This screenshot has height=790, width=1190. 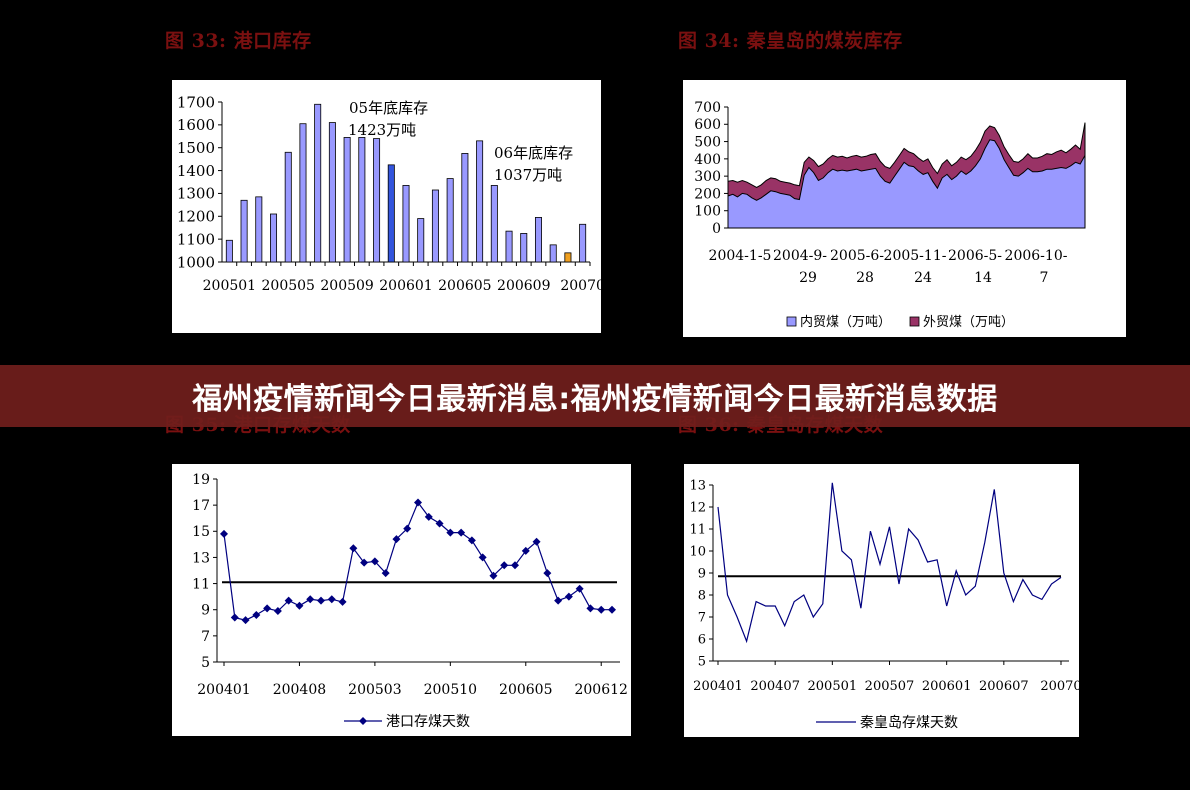 What do you see at coordinates (889, 563) in the screenshot?
I see `qhd-days-line` at bounding box center [889, 563].